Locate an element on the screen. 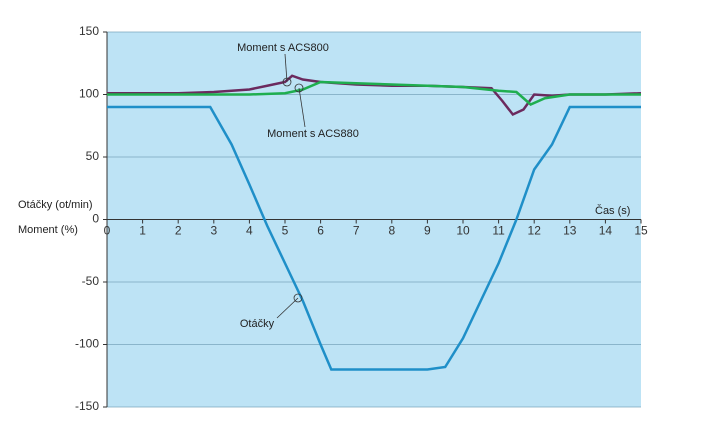 This screenshot has width=718, height=431. x-tick-label: 0 is located at coordinates (107, 231).